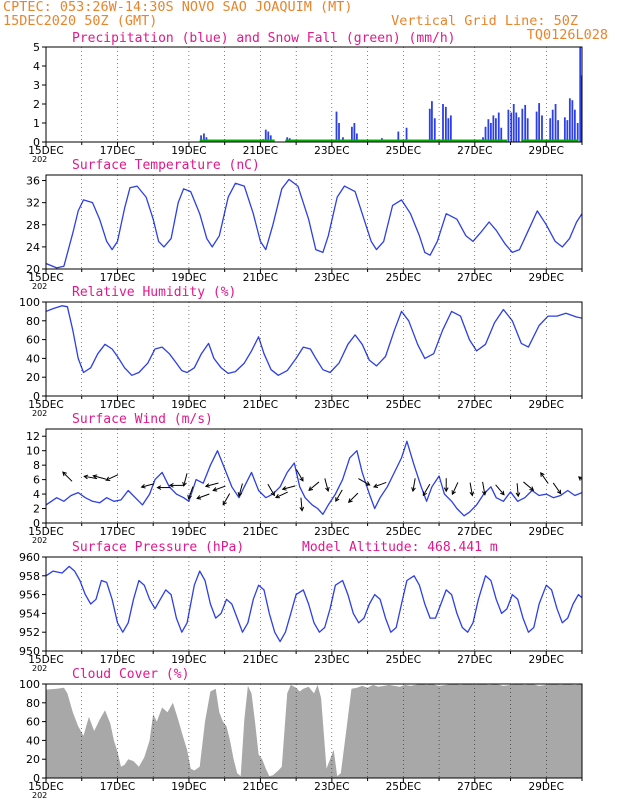 This screenshot has width=618, height=800. What do you see at coordinates (80, 21) in the screenshot?
I see `header-date-line: 15DEC2020 50Z (GMT)` at bounding box center [80, 21].